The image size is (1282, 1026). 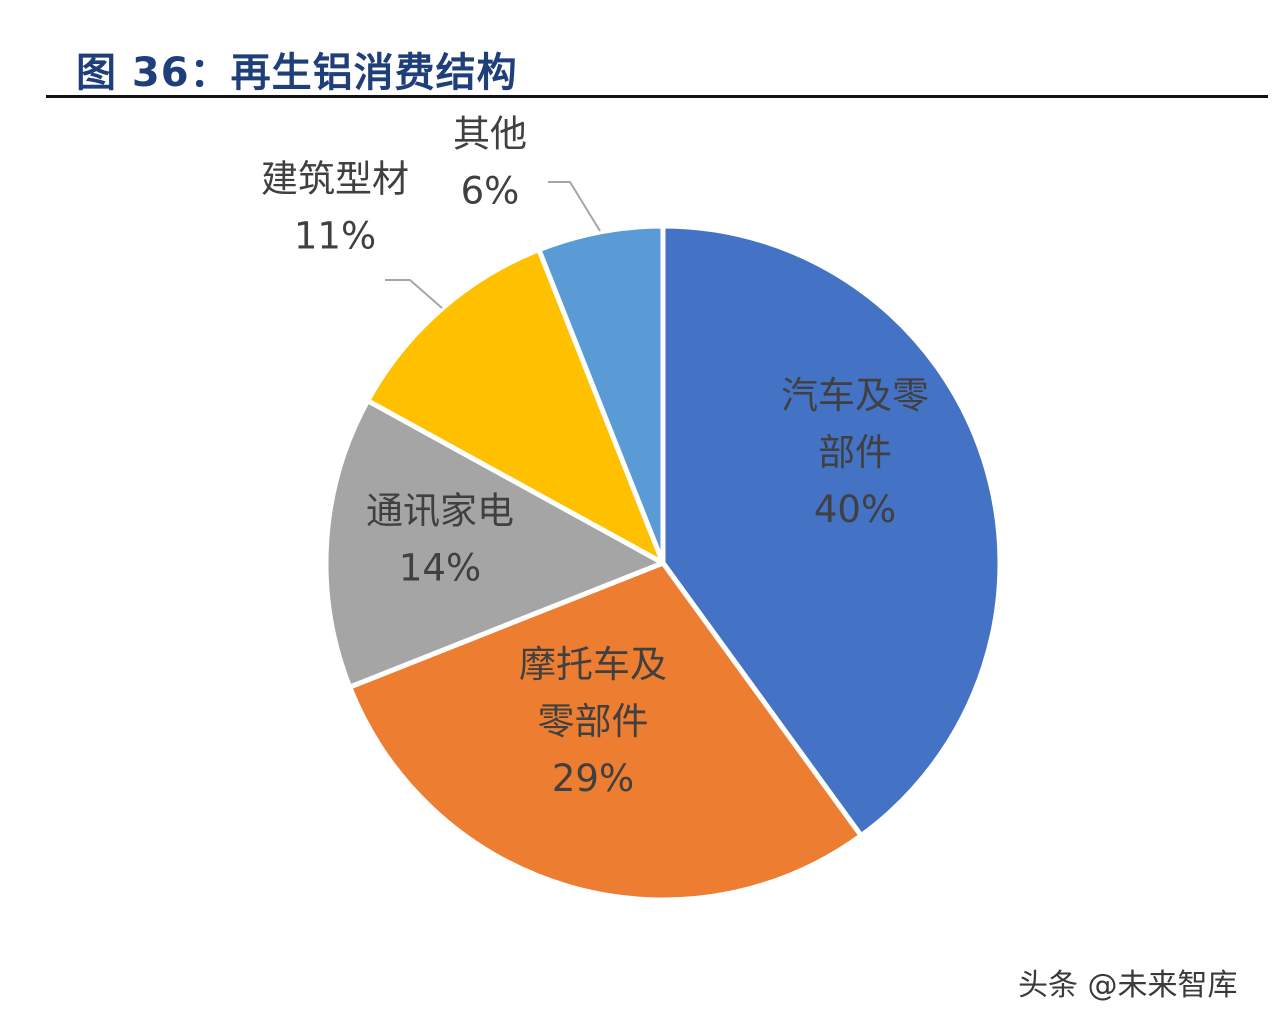 I want to click on slice-value-label-other: 6%, so click(x=490, y=191).